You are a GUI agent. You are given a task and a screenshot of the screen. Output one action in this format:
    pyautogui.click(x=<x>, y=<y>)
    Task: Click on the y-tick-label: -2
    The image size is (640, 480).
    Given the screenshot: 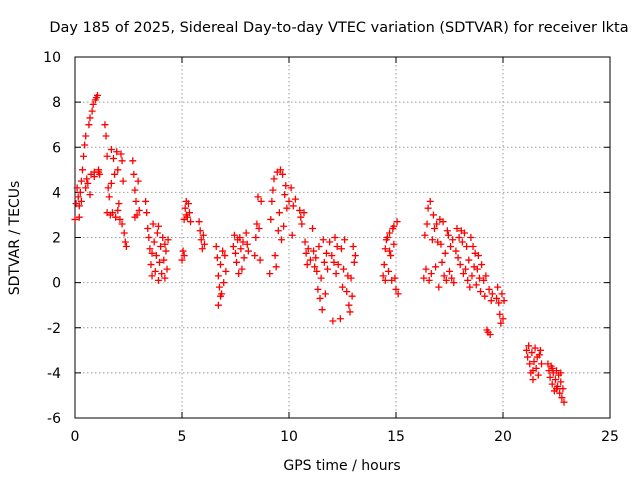 What is the action you would take?
    pyautogui.click(x=54, y=329)
    